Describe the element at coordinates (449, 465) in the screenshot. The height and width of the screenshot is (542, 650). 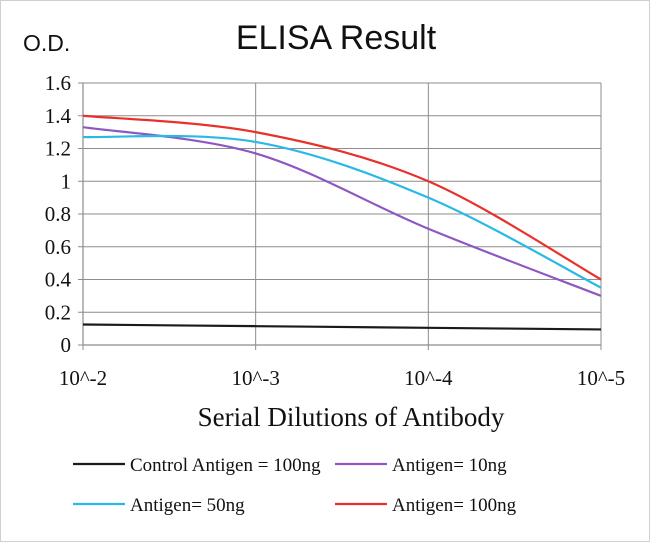
I see `legend-label: Antigen= 10ng` at that location.